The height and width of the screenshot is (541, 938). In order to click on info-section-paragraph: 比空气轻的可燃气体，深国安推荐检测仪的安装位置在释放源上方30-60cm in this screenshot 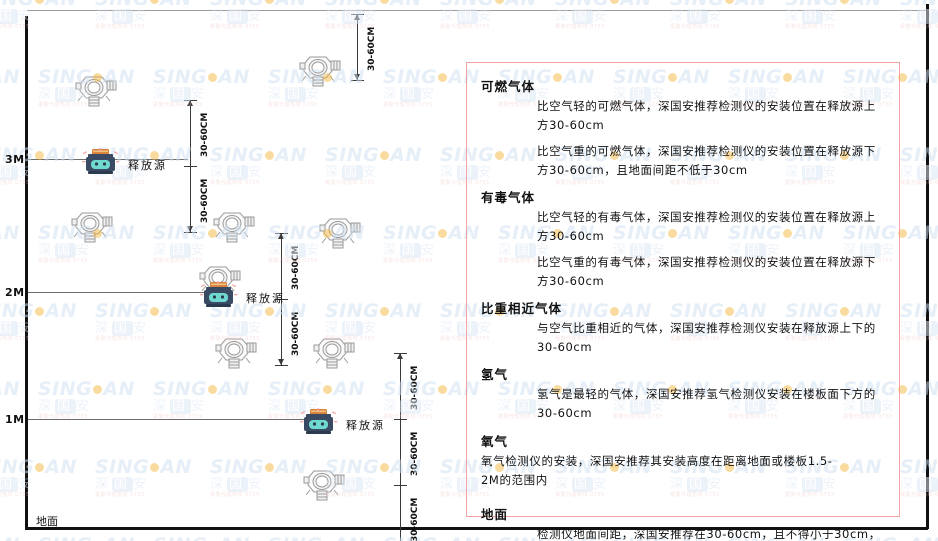, I will do `click(706, 115)`.